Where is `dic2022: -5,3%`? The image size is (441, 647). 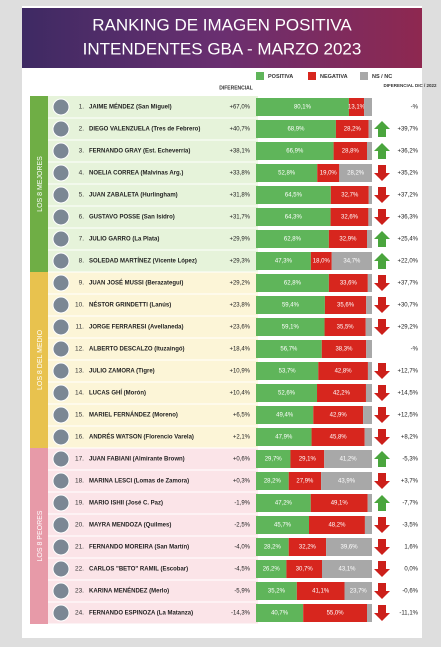
dic2022: -5,3% is located at coordinates (410, 460).